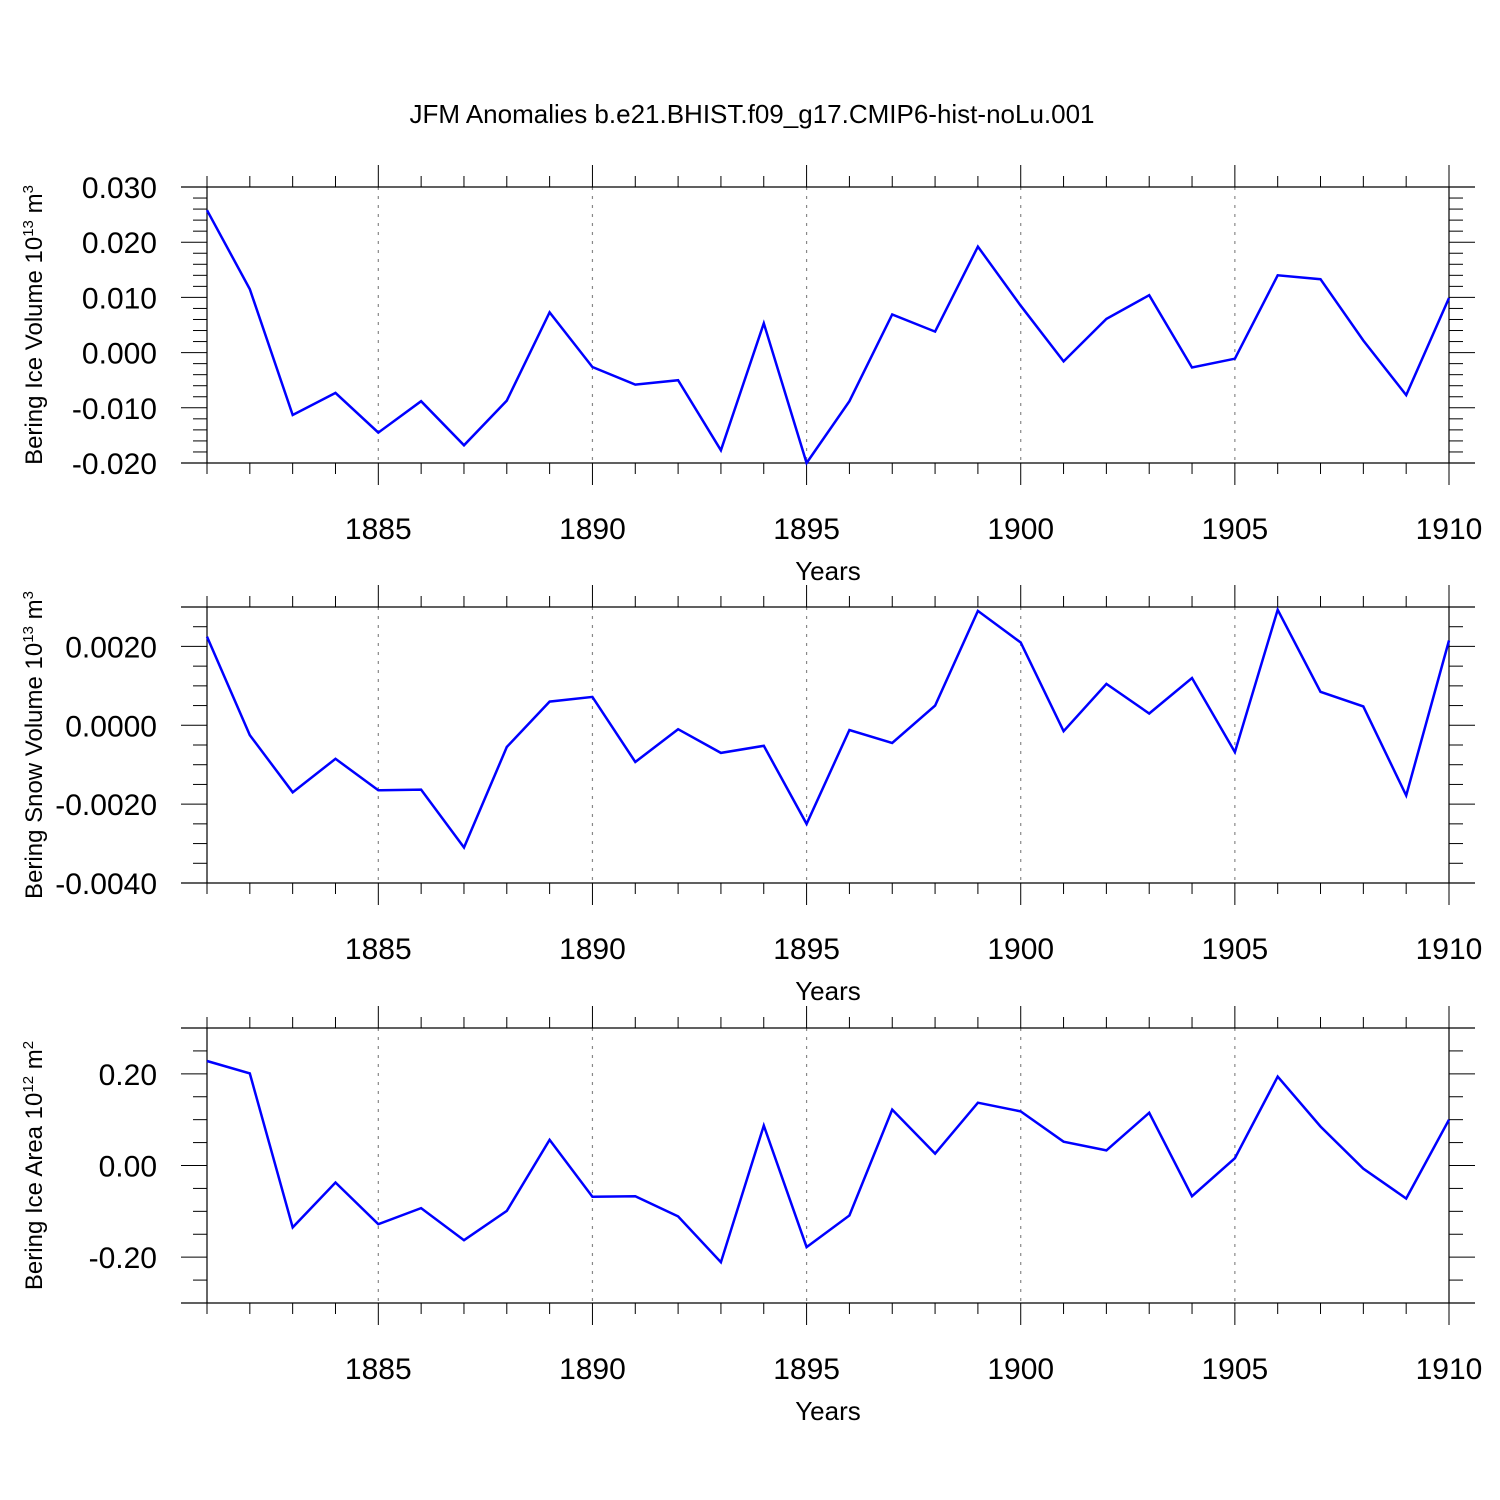 This screenshot has height=1500, width=1500. What do you see at coordinates (128, 1167) in the screenshot?
I see `y-tick-label: 0.00` at bounding box center [128, 1167].